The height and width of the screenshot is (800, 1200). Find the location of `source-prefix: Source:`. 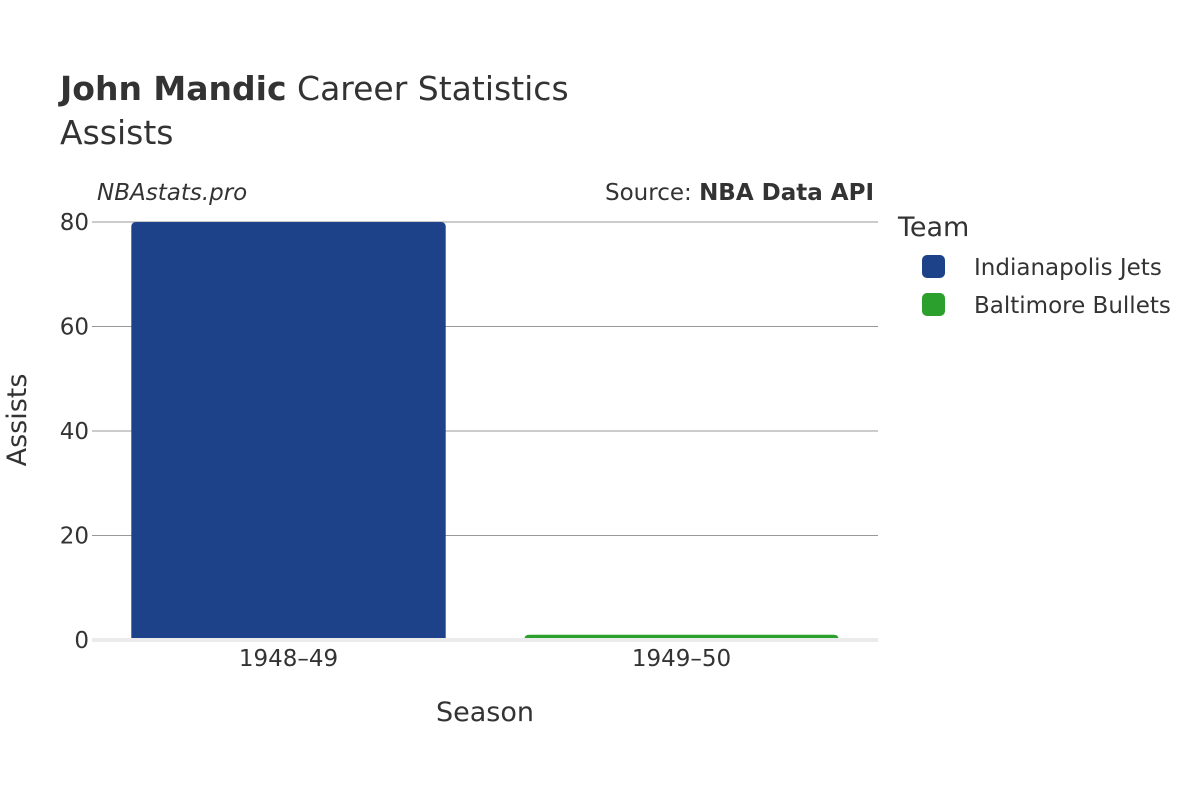

source-prefix: Source: is located at coordinates (652, 193).